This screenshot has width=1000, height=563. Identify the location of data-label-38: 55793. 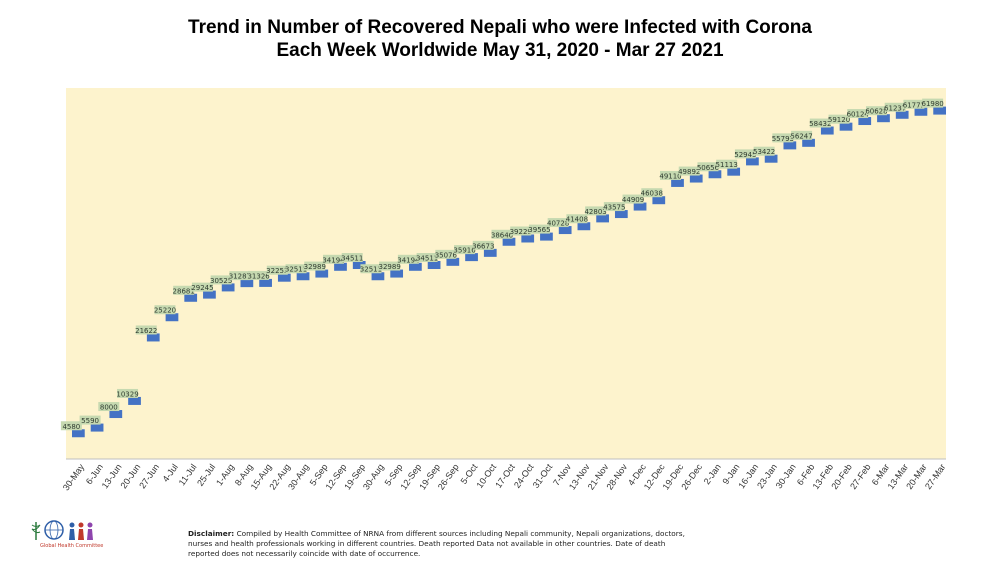
(783, 139).